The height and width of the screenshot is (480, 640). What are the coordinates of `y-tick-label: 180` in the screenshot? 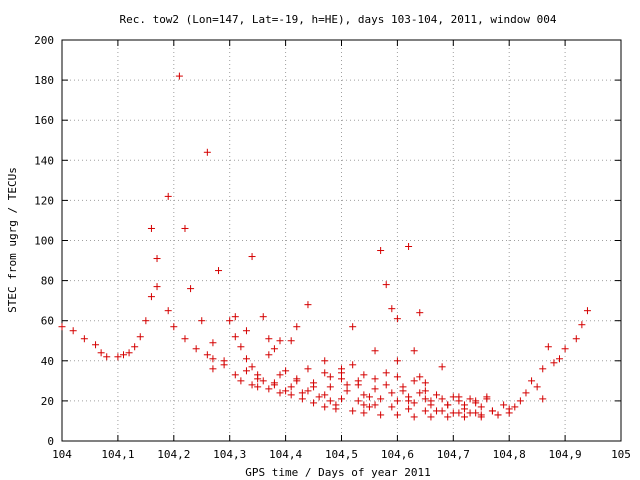 It's located at (44, 80).